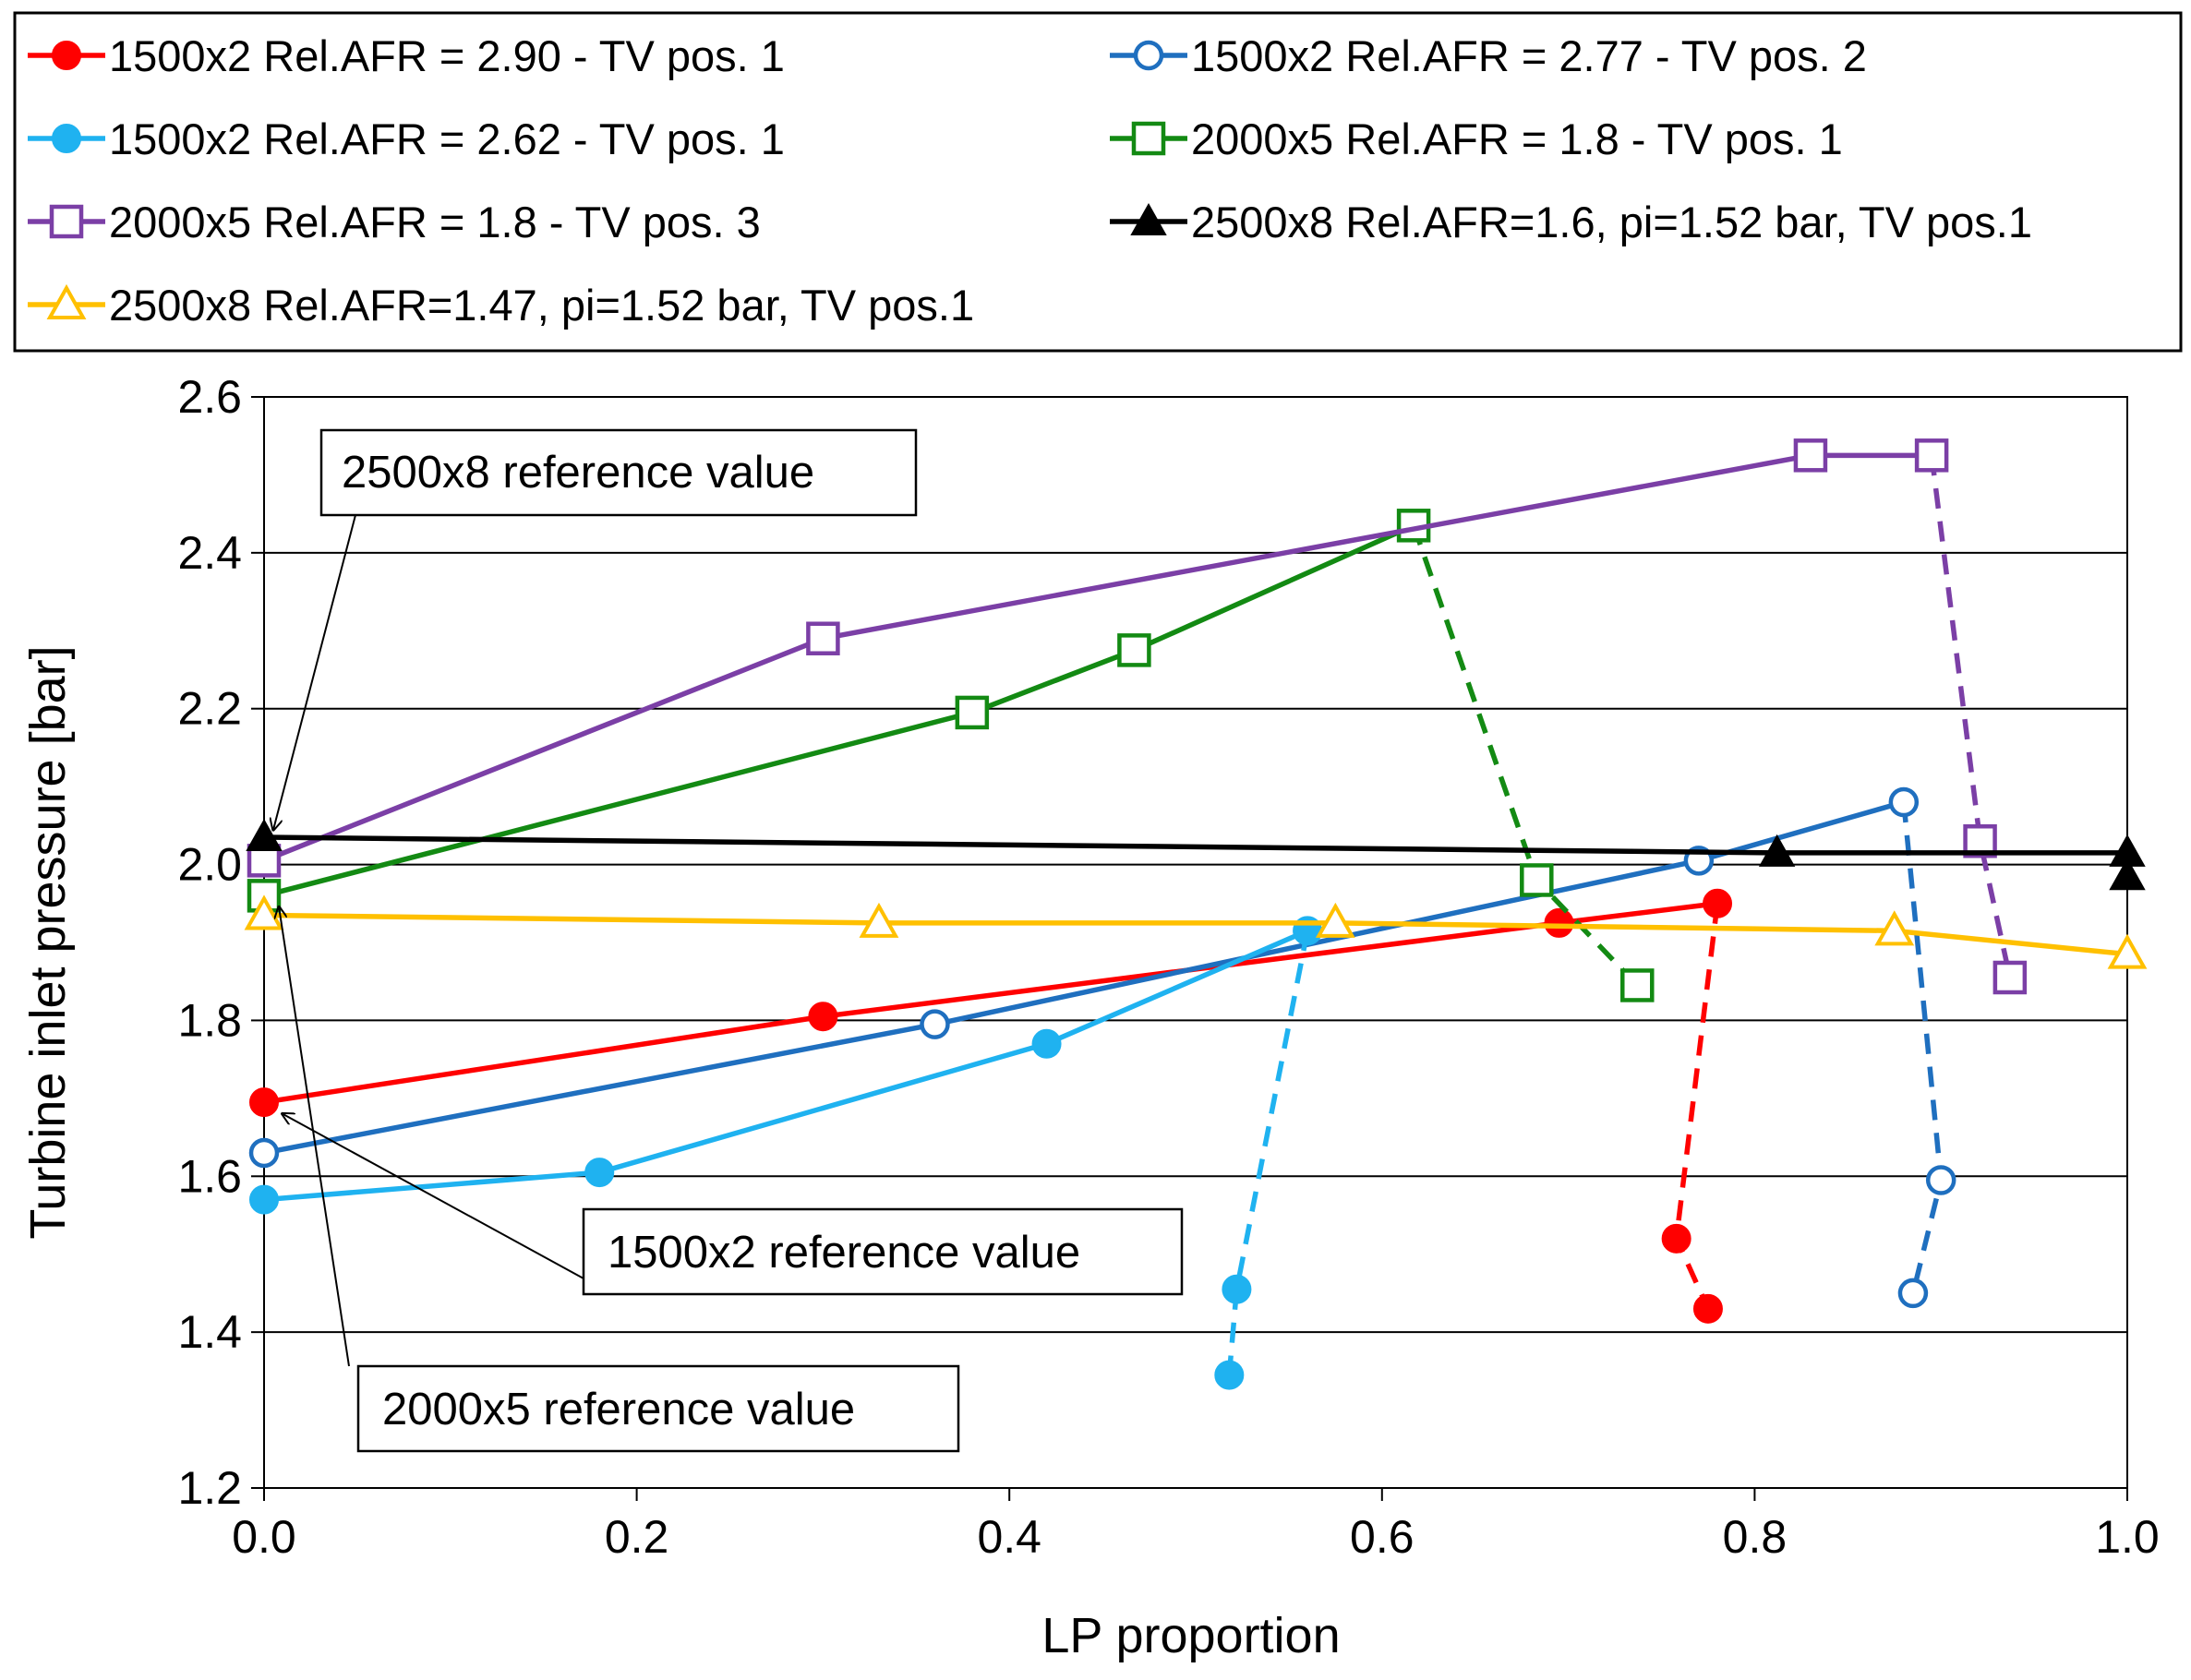 This screenshot has height=1680, width=2191. What do you see at coordinates (733, 1205) in the screenshot?
I see `annotation-callout: 1500x2 reference value` at bounding box center [733, 1205].